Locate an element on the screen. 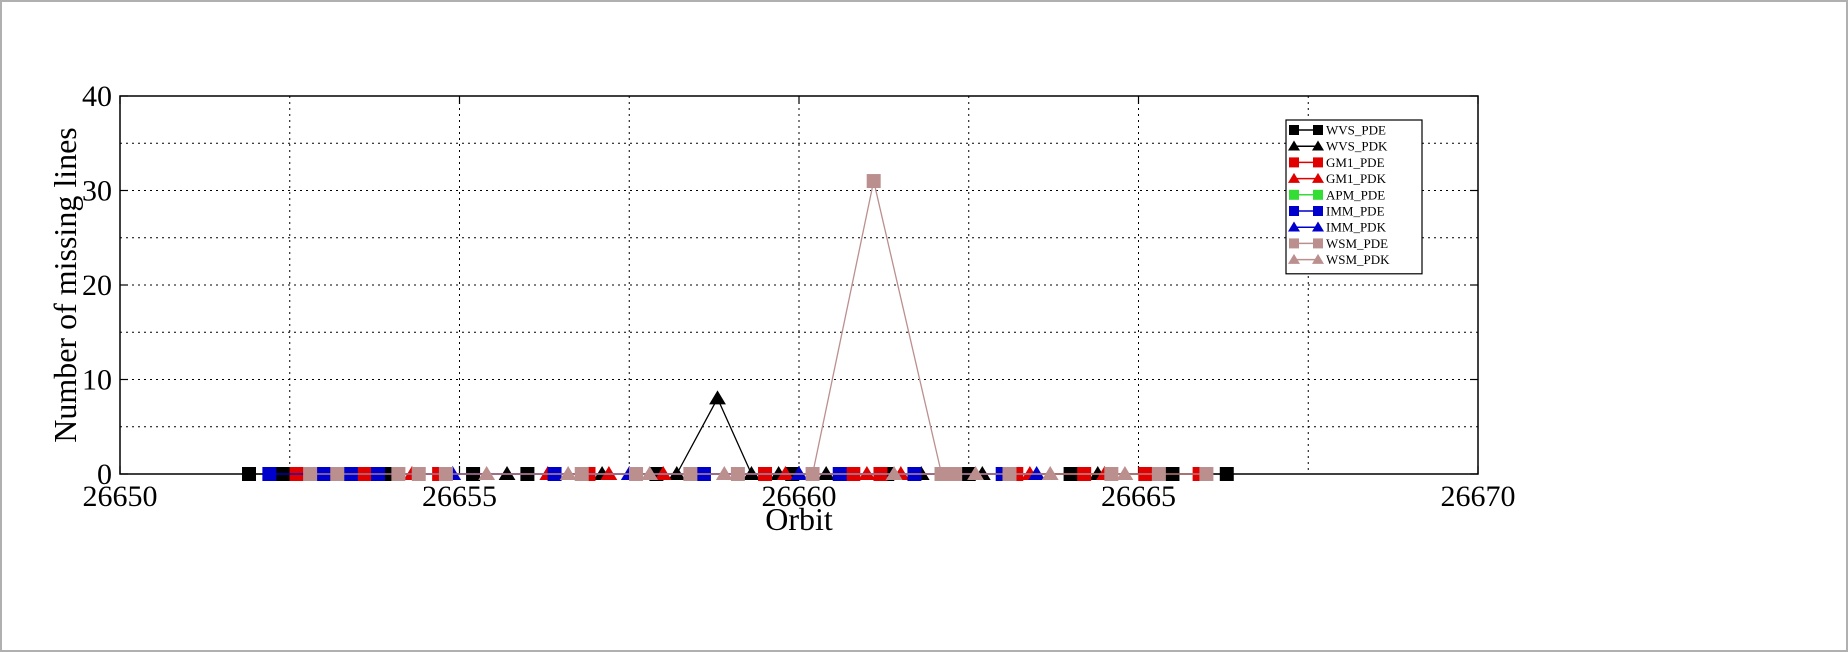 The height and width of the screenshot is (652, 1848). series-wsm-pdk is located at coordinates (806, 473).